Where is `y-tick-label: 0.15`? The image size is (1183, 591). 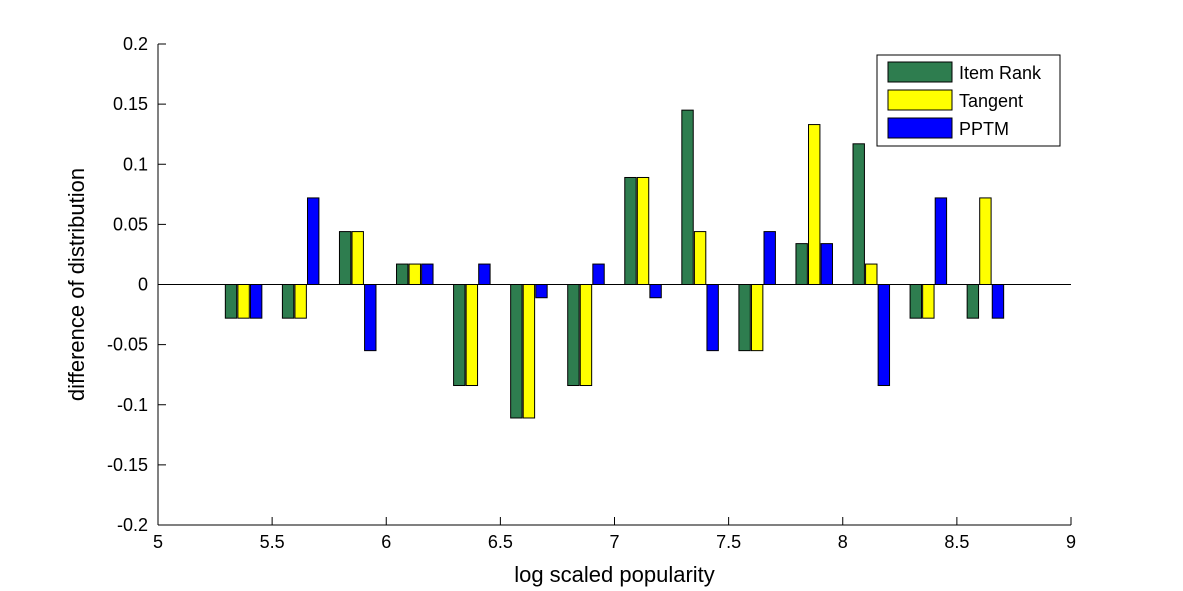 y-tick-label: 0.15 is located at coordinates (130, 104).